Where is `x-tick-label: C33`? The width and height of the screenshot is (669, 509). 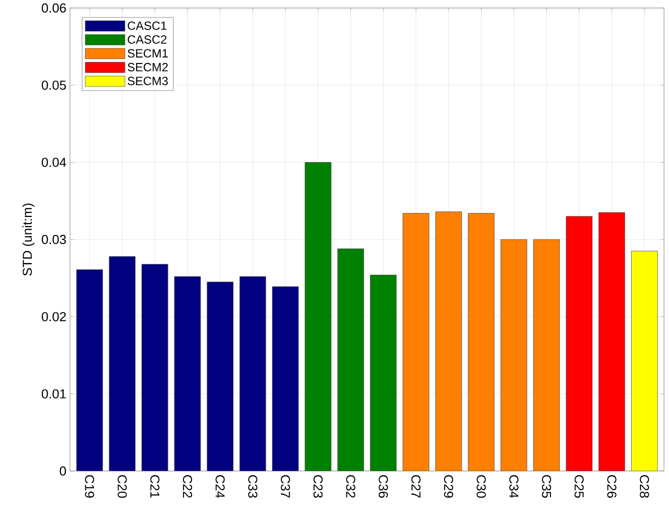 x-tick-label: C33 is located at coordinates (253, 486).